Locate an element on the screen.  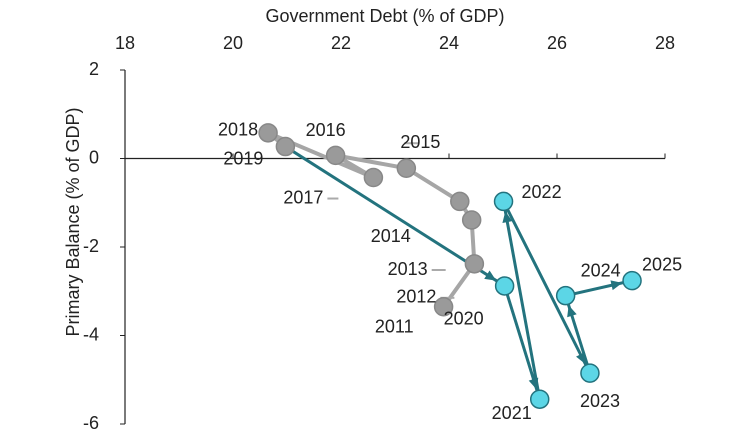
point-label: 2020 is located at coordinates (464, 319).